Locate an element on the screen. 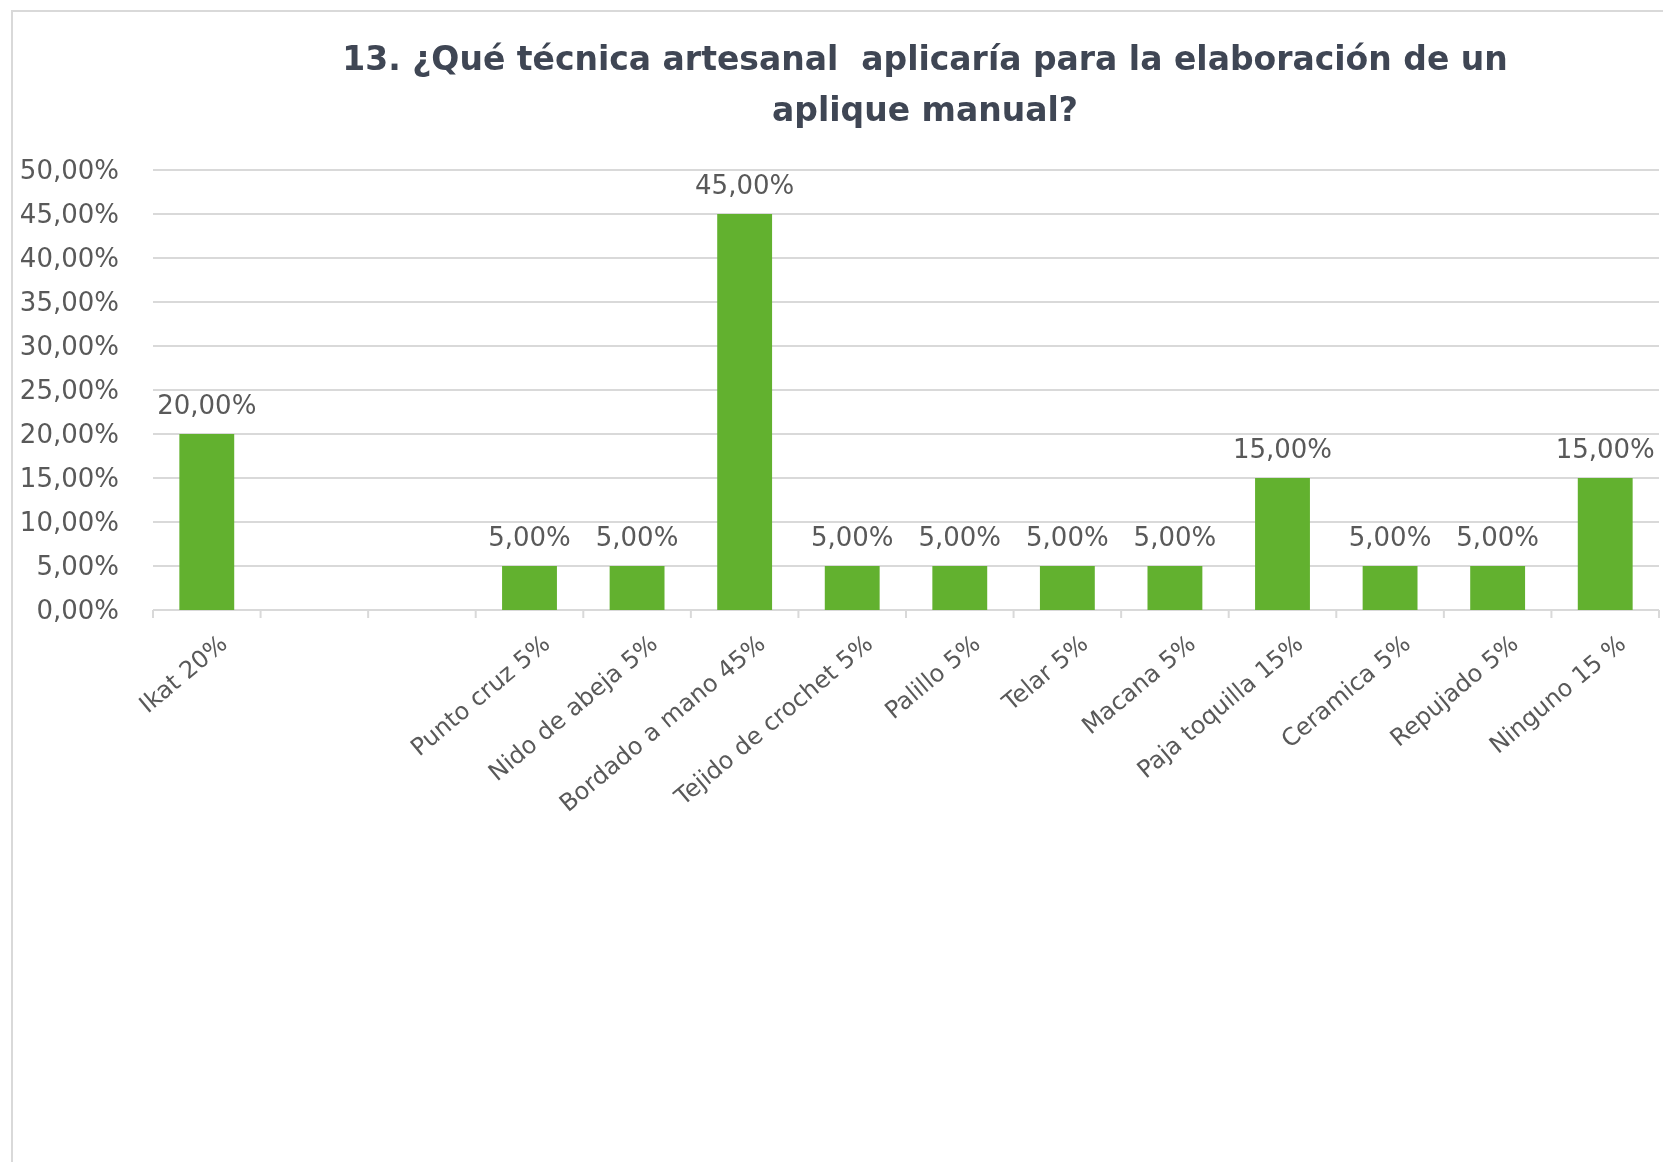 The width and height of the screenshot is (1663, 1162). chart-title: 13. ¿Qué técnica artesanal aplicaría para la elaboración de un aplique manual? is located at coordinates (925, 84).